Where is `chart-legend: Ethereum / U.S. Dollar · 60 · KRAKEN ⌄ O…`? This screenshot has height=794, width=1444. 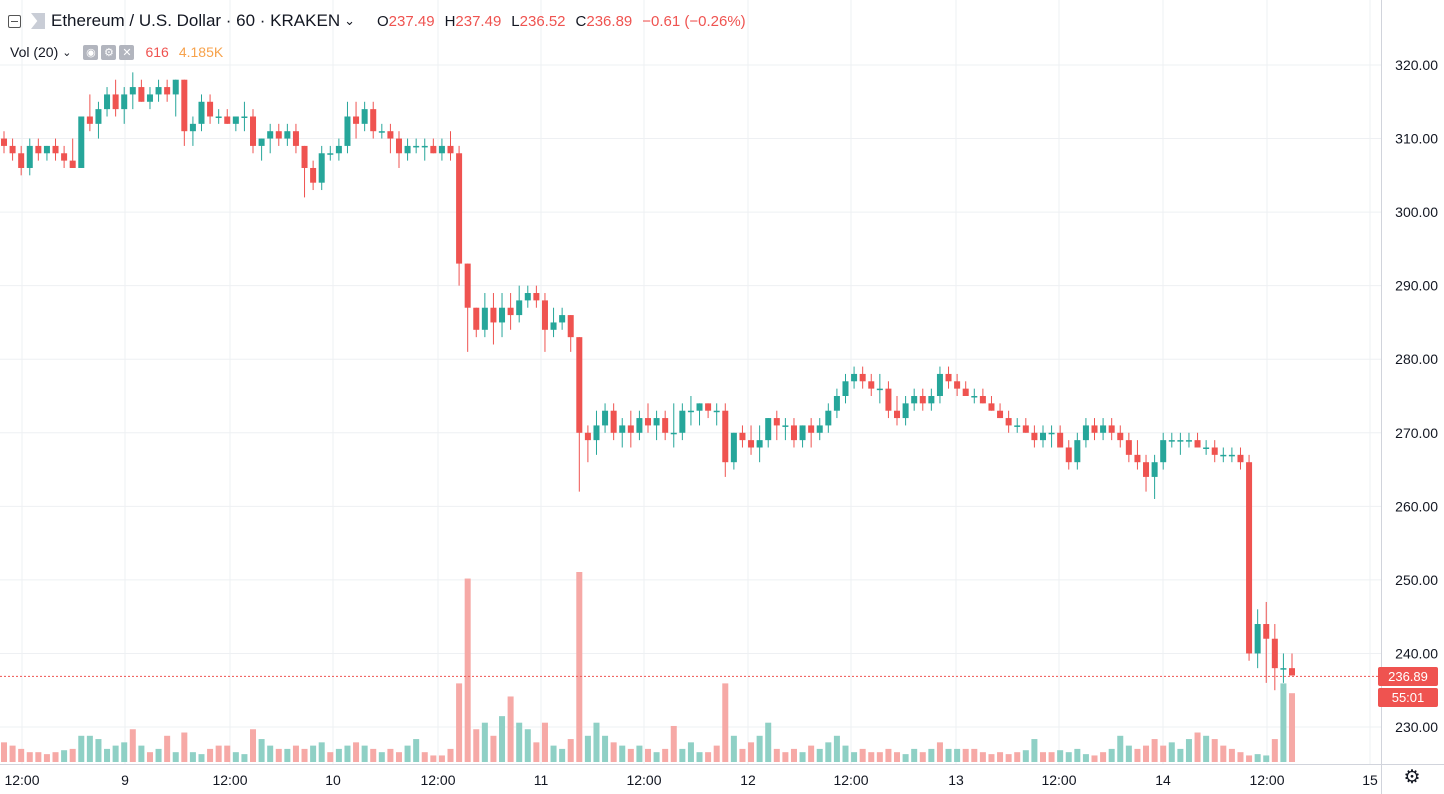 chart-legend: Ethereum / U.S. Dollar · 60 · KRAKEN ⌄ O… is located at coordinates (382, 21).